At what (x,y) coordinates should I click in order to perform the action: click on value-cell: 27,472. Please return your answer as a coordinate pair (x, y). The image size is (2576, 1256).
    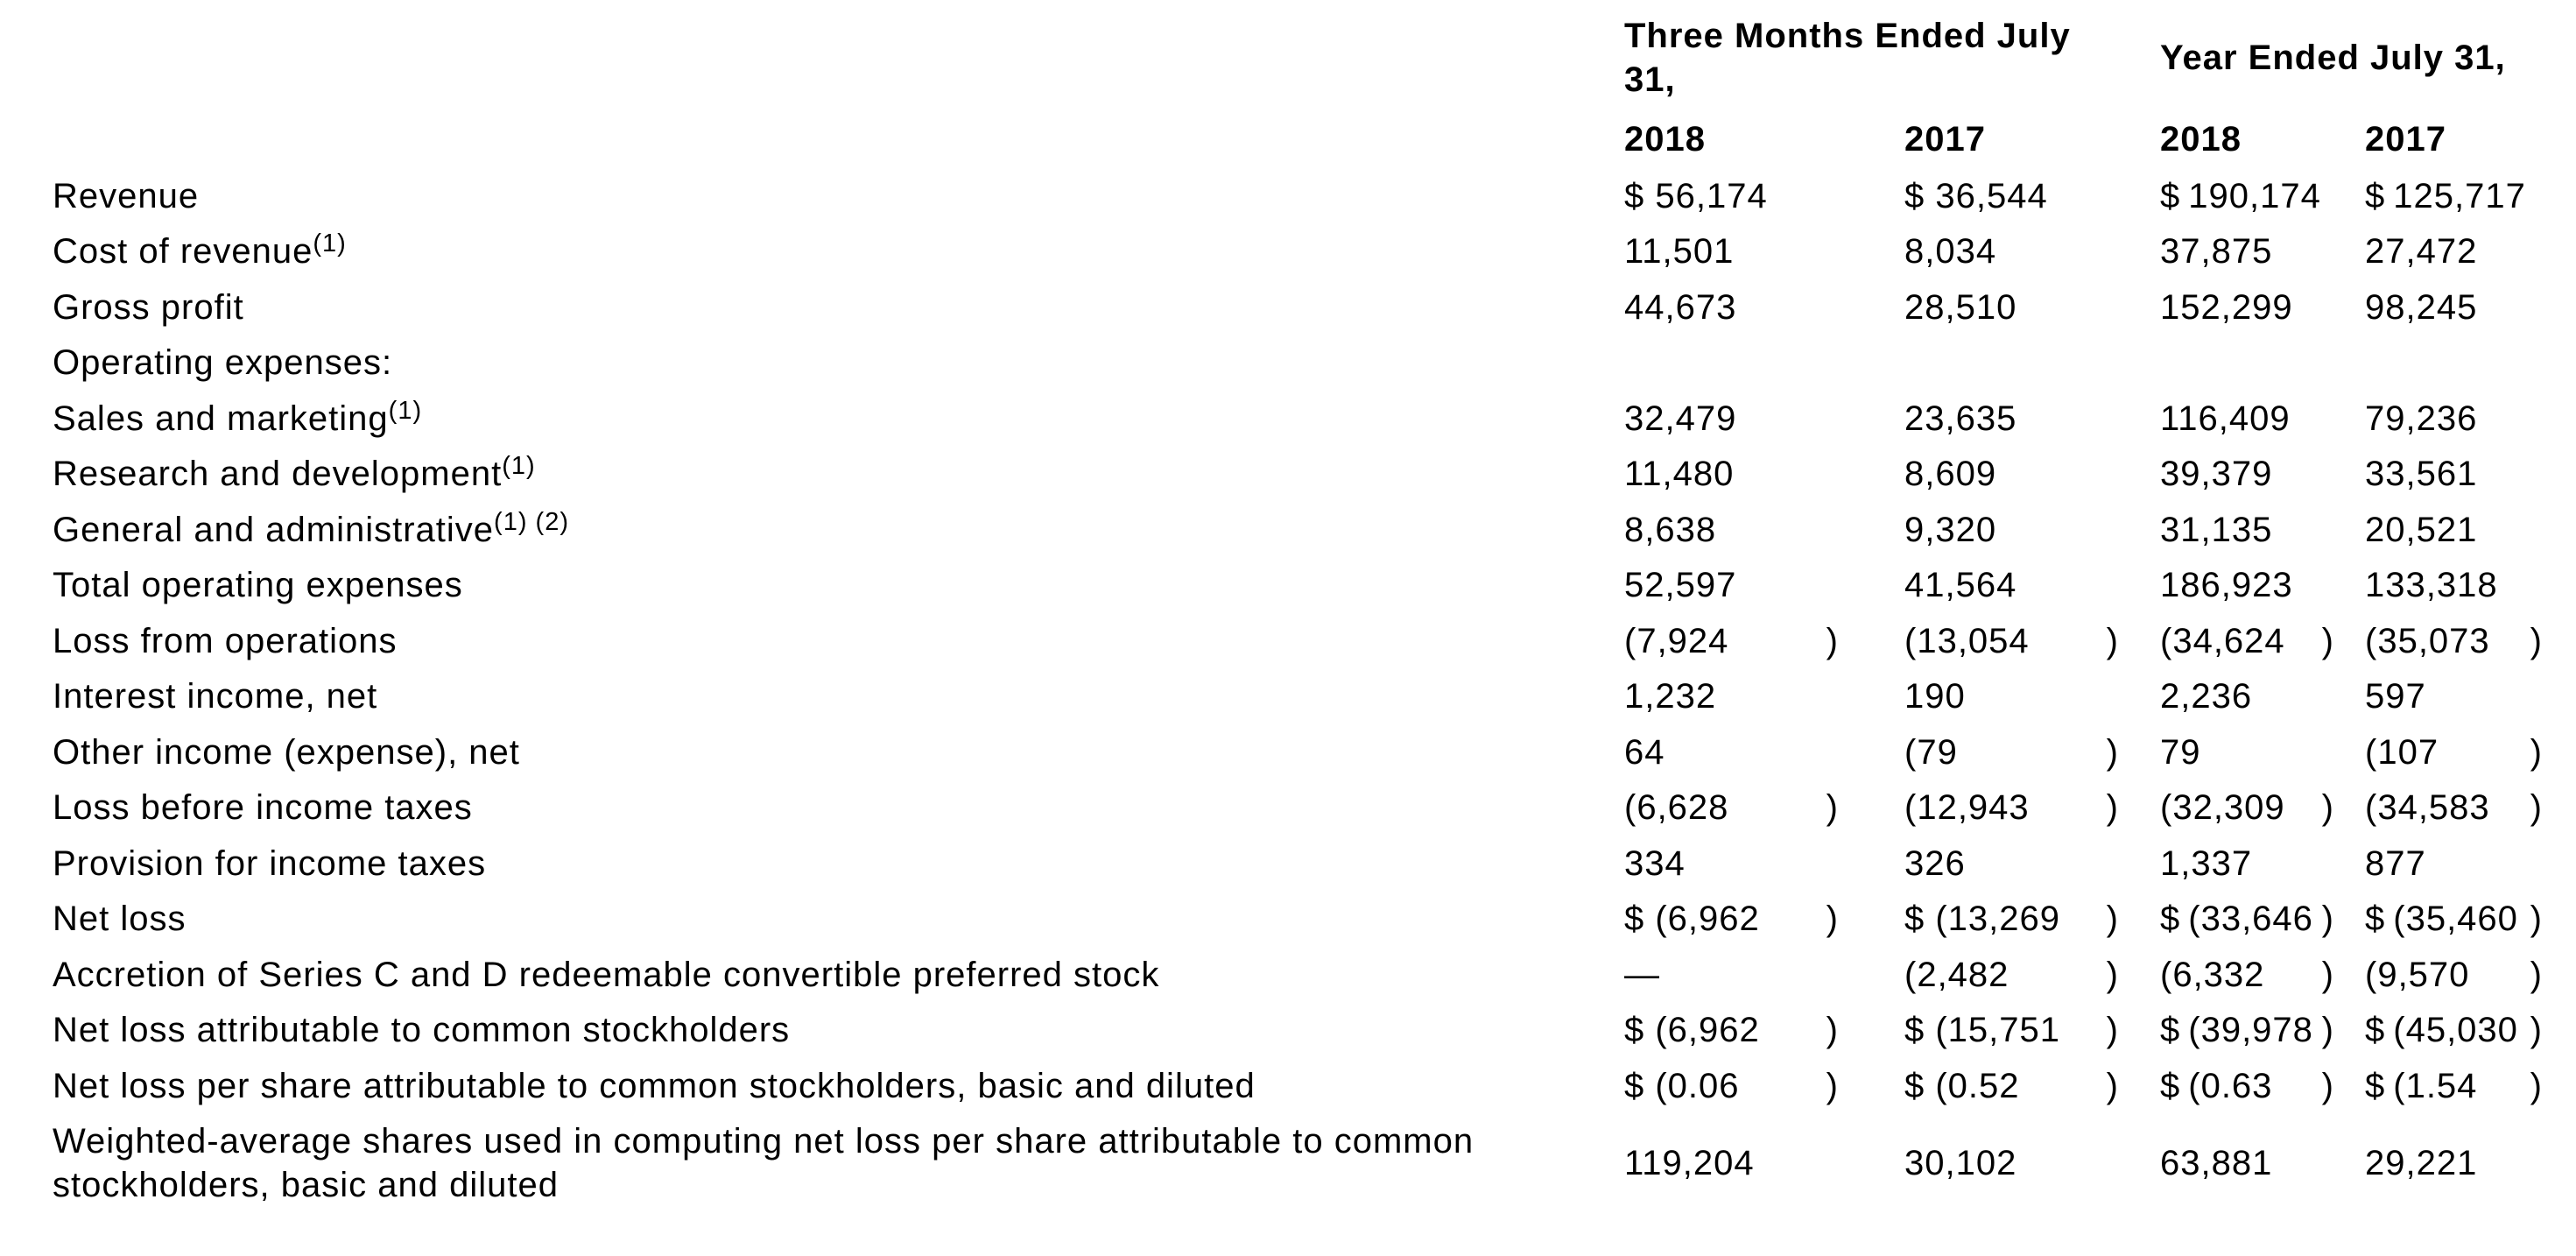
    Looking at the image, I should click on (2470, 251).